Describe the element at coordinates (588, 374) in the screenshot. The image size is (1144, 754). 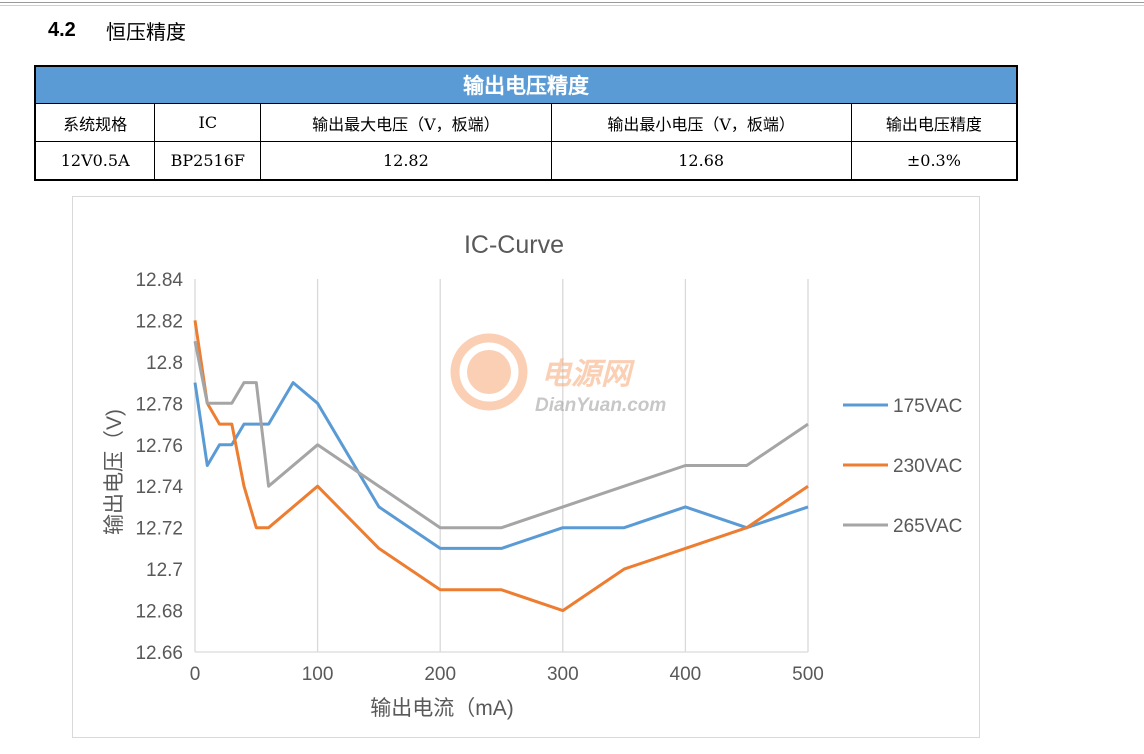
I see `watermark-brand: 电源网` at that location.